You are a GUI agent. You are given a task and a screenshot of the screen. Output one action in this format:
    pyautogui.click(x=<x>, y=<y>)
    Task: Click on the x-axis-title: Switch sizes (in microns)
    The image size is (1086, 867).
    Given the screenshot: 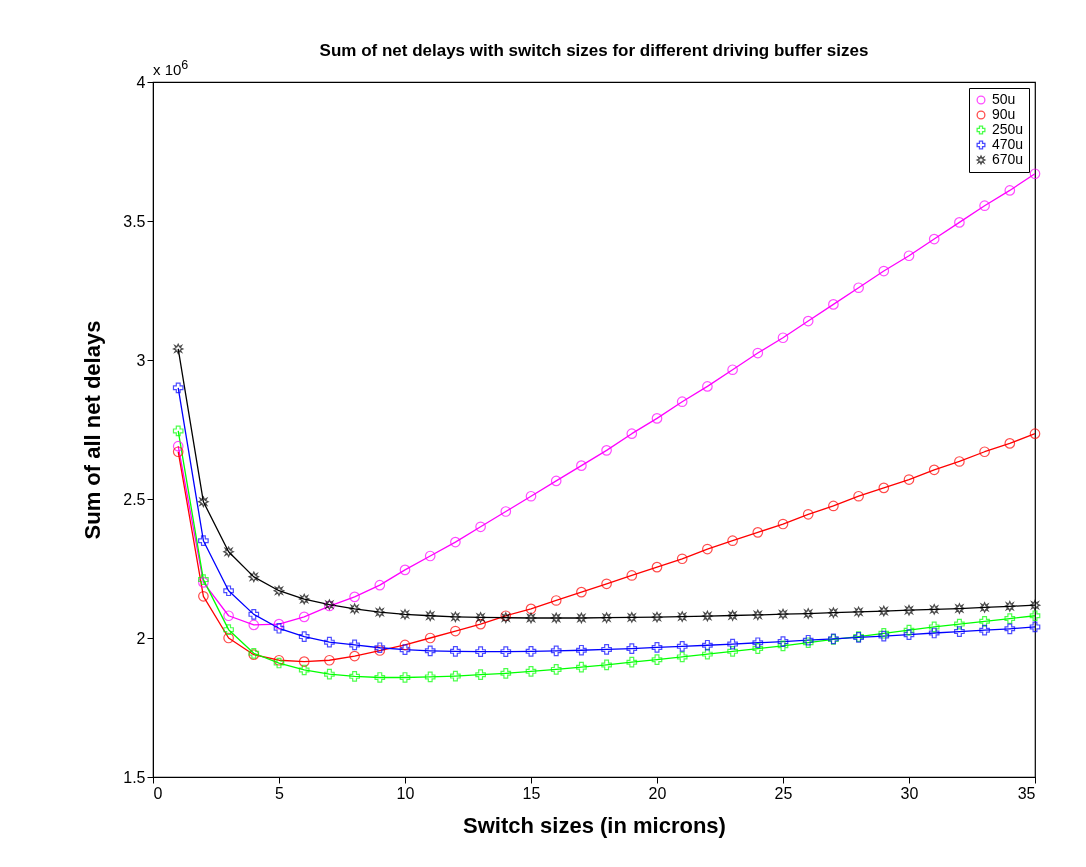 What is the action you would take?
    pyautogui.click(x=594, y=825)
    